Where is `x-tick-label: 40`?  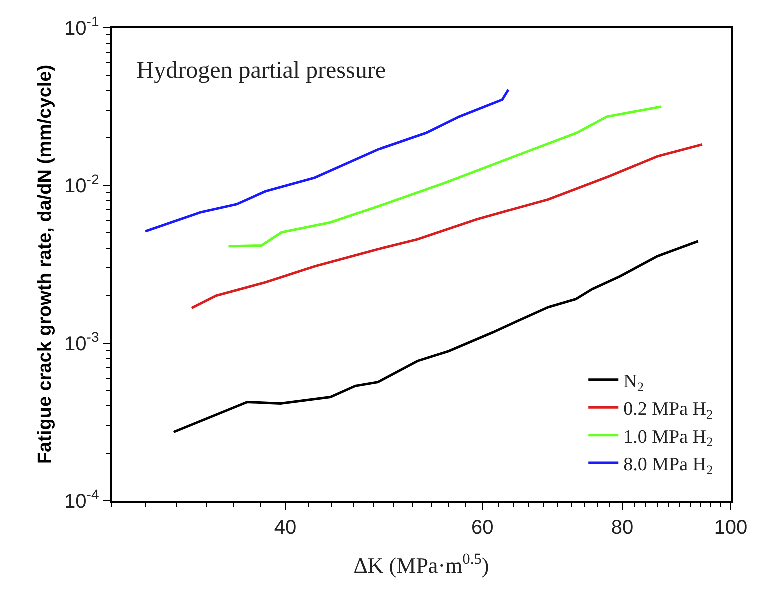
x-tick-label: 40 is located at coordinates (285, 527).